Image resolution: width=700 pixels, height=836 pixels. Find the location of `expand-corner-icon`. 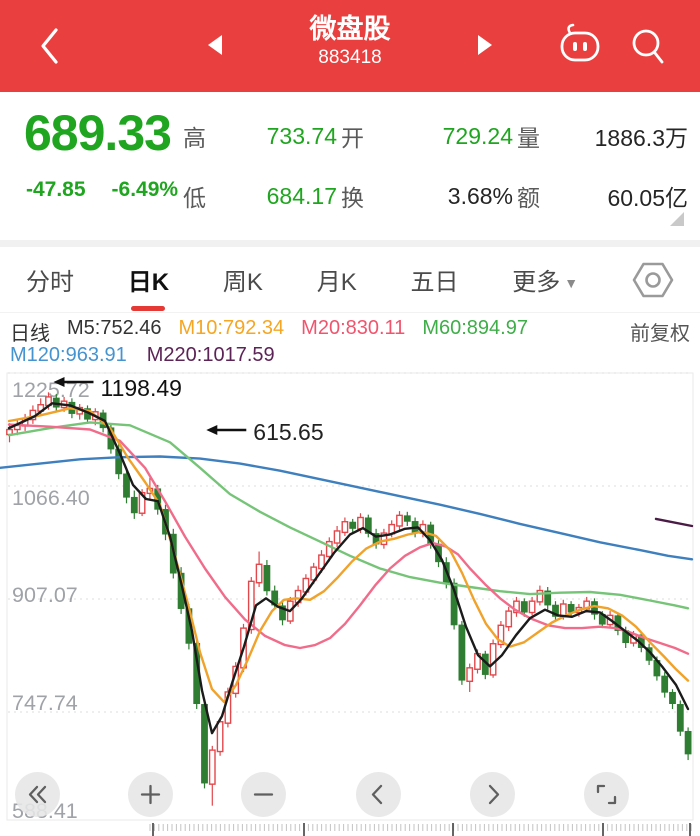

expand-corner-icon is located at coordinates (677, 219).